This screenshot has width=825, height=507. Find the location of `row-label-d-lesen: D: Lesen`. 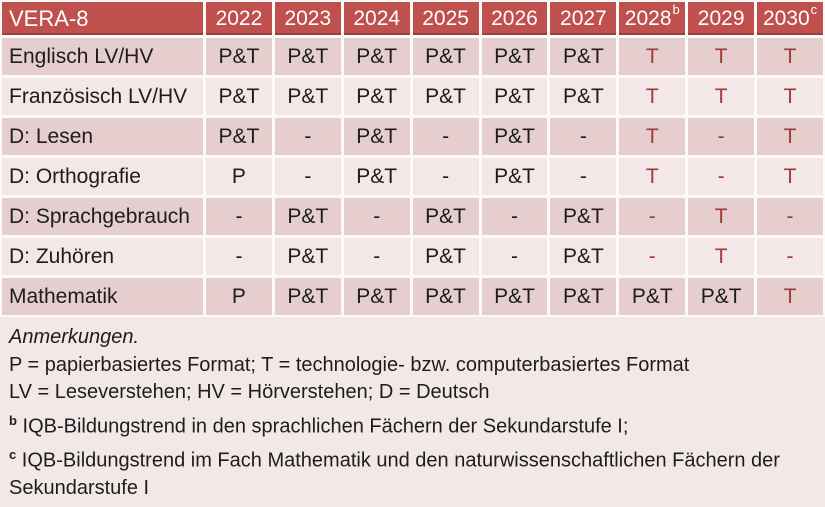

row-label-d-lesen: D: Lesen is located at coordinates (102, 136).